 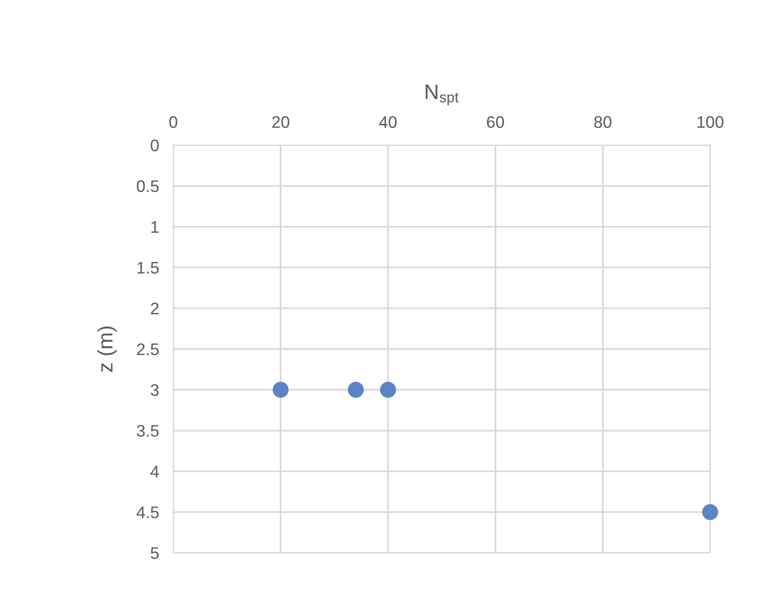 What do you see at coordinates (107, 349) in the screenshot?
I see `y-axis-title: z (m)` at bounding box center [107, 349].